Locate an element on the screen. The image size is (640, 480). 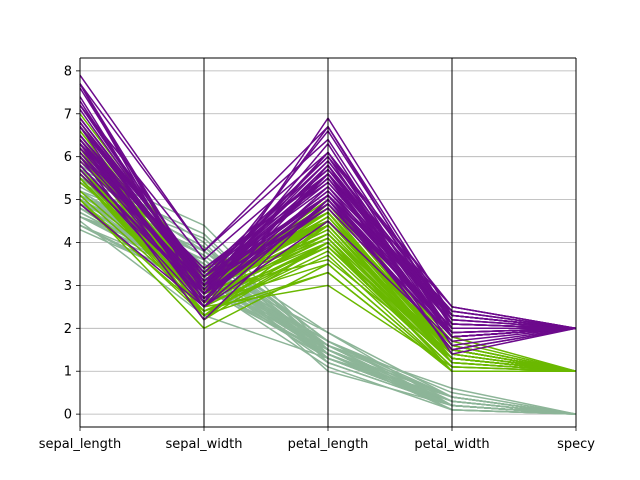
y-tick-label-3: 3 is located at coordinates (68, 286).